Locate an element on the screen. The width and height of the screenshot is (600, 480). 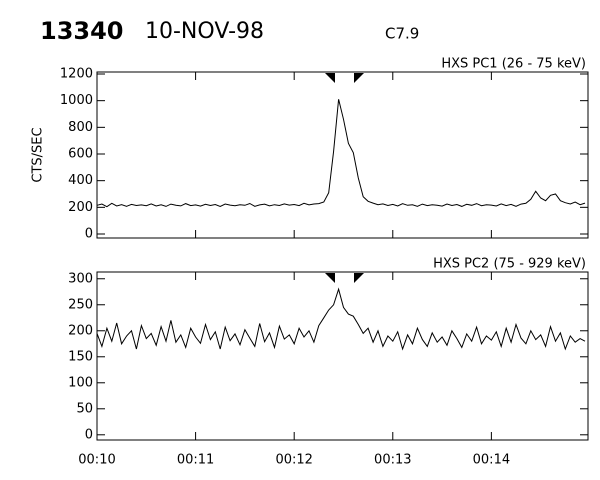
y-tick-label: 250 is located at coordinates (80, 304).